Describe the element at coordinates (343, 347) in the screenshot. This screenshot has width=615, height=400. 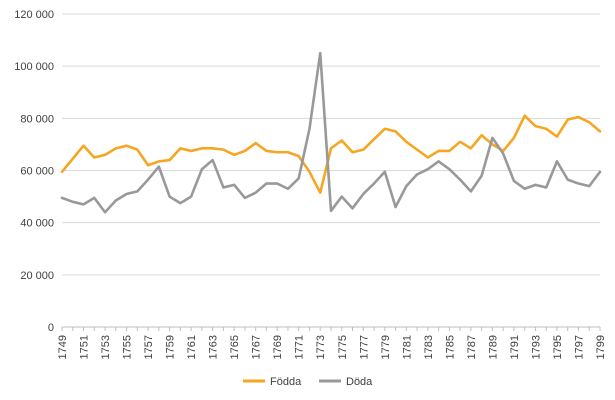
I see `x-tick-label: 1775` at that location.